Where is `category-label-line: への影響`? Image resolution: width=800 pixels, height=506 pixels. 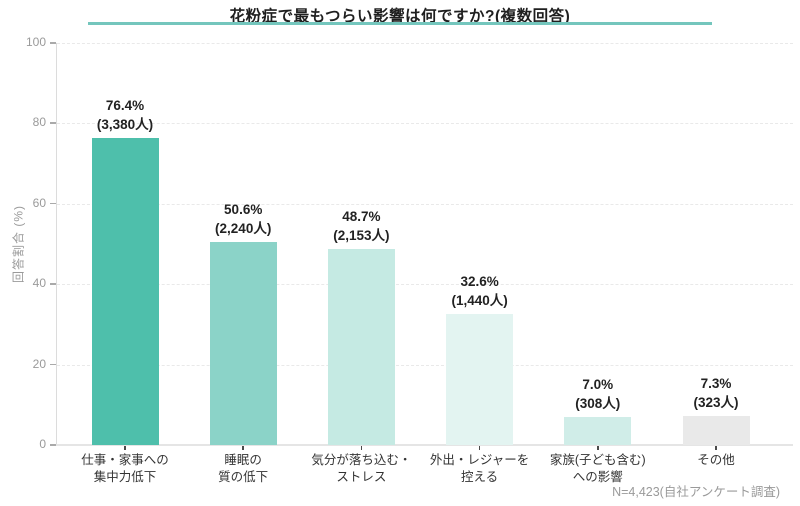
category-label-line: への影響 is located at coordinates (597, 477).